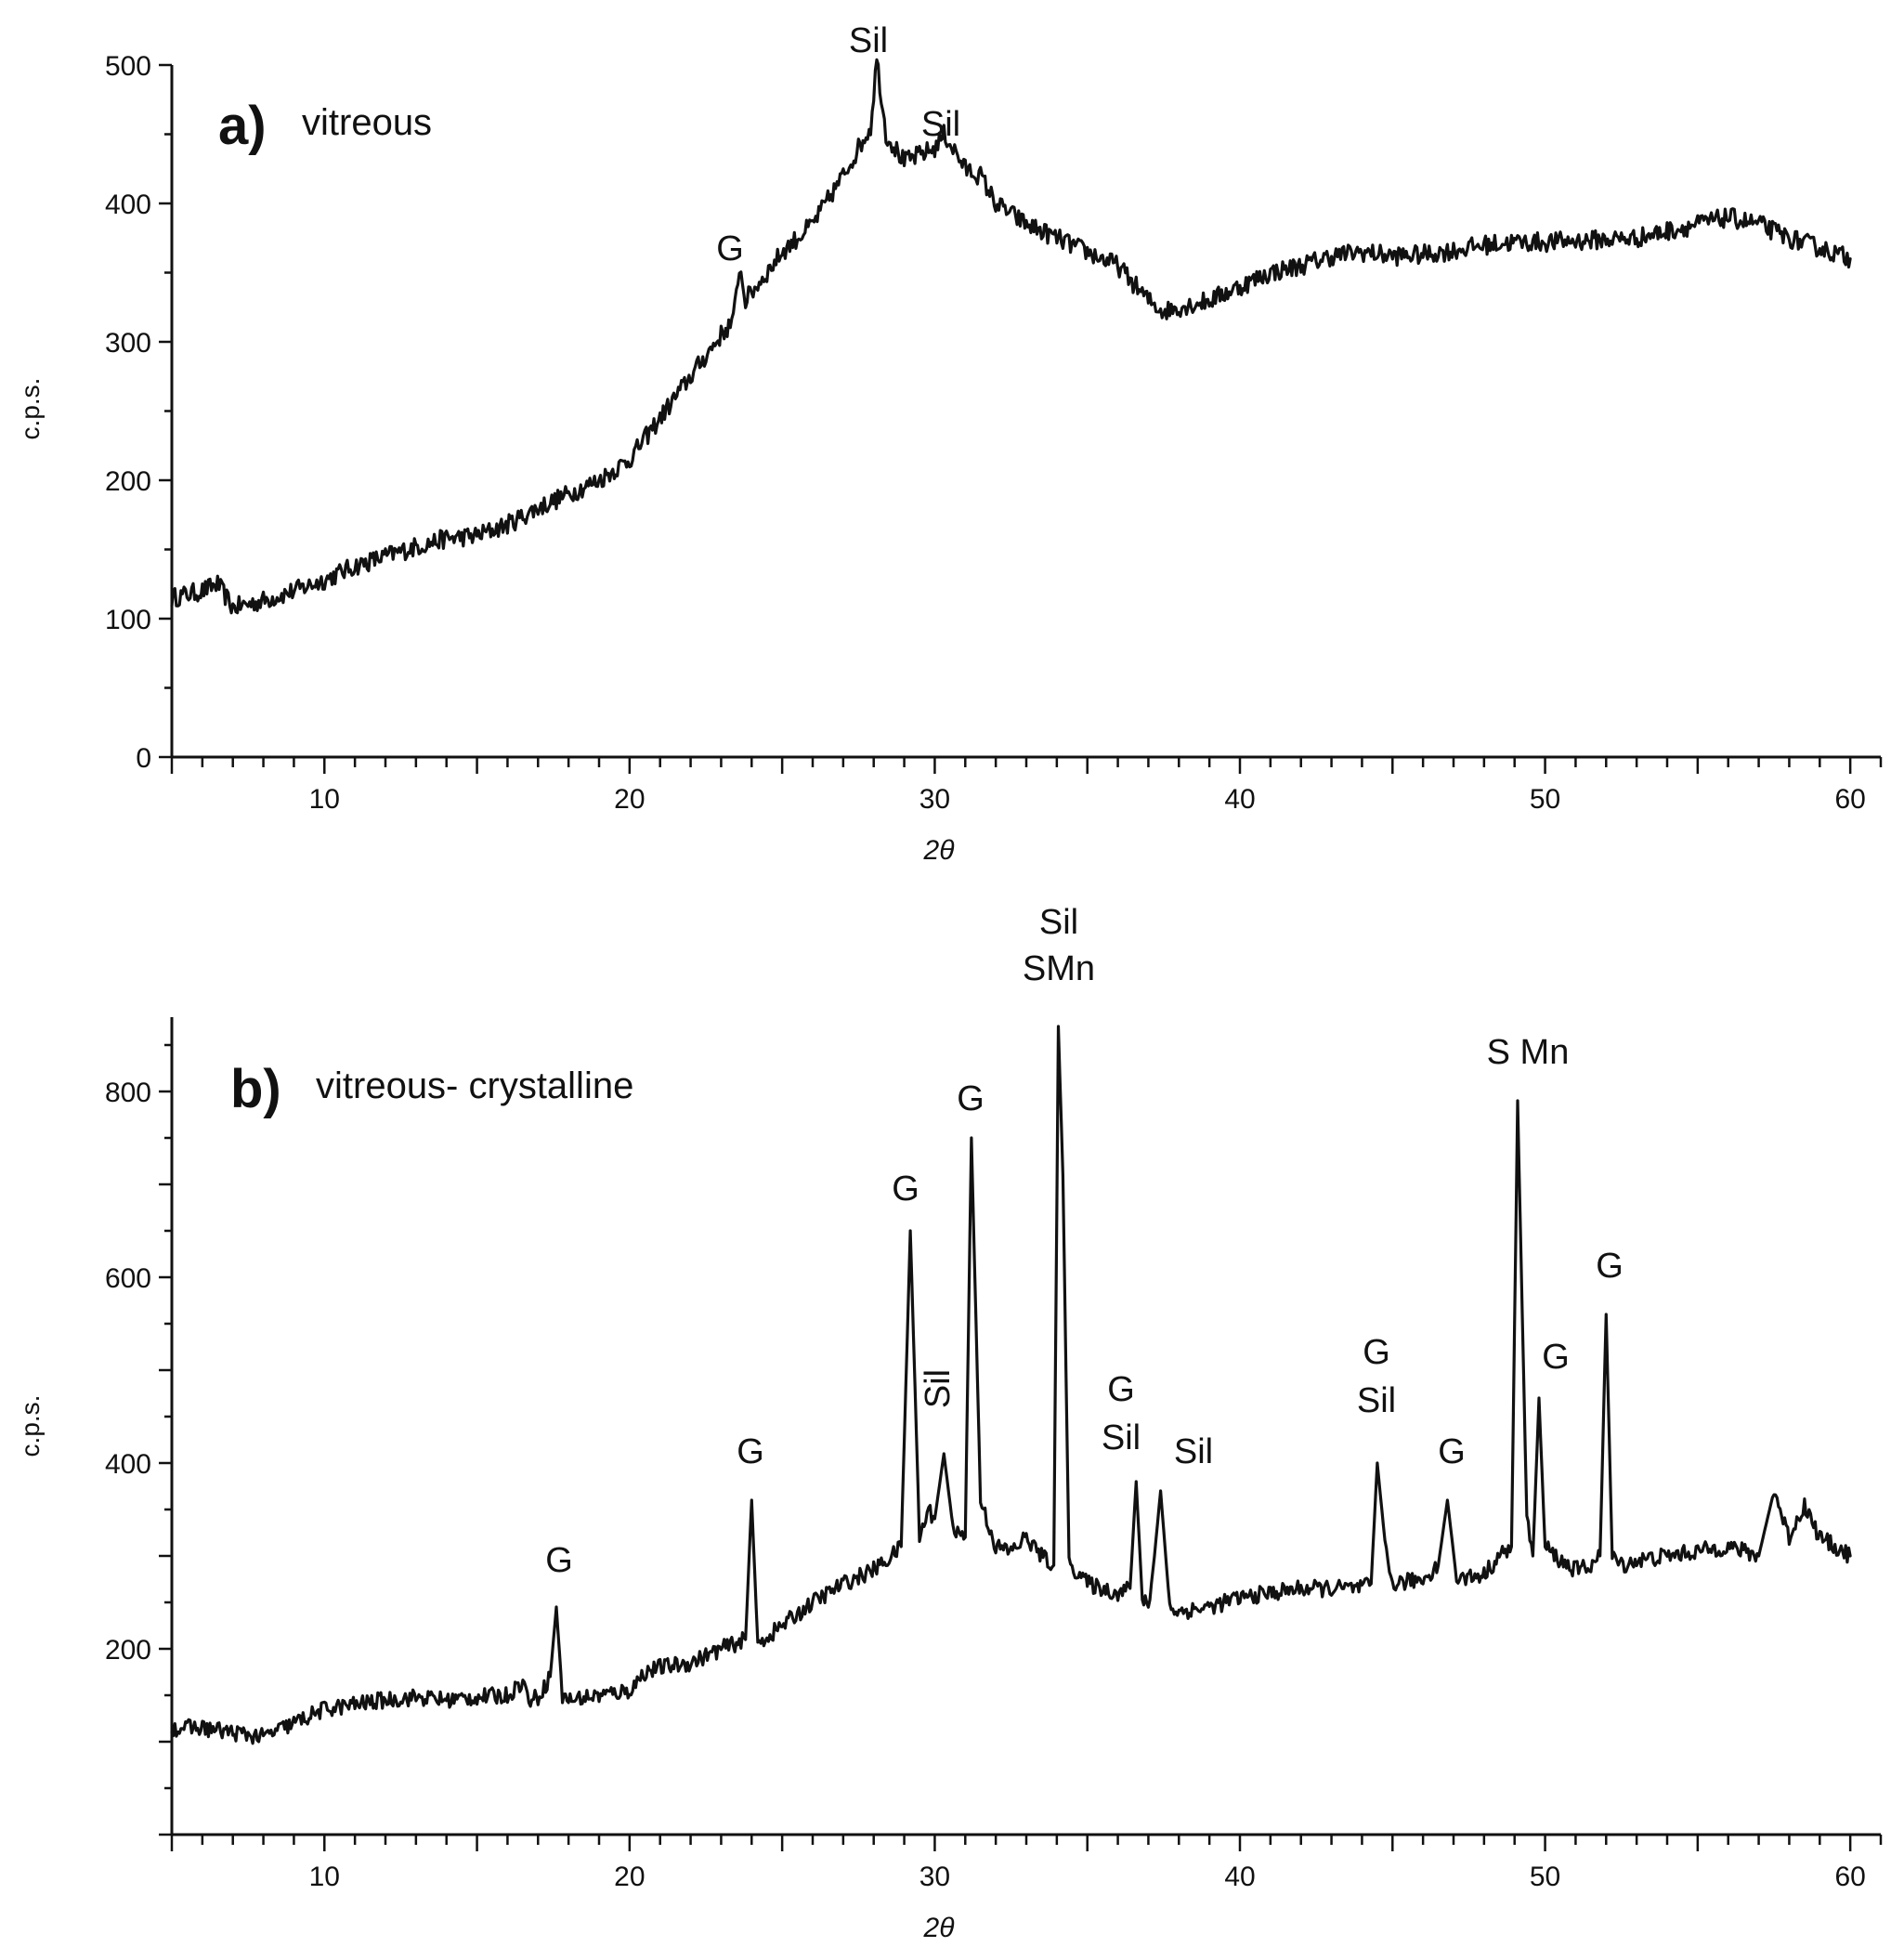 This screenshot has height=1947, width=1904. What do you see at coordinates (1239, 799) in the screenshot?
I see `panel-a-x-tick-label: 40` at bounding box center [1239, 799].